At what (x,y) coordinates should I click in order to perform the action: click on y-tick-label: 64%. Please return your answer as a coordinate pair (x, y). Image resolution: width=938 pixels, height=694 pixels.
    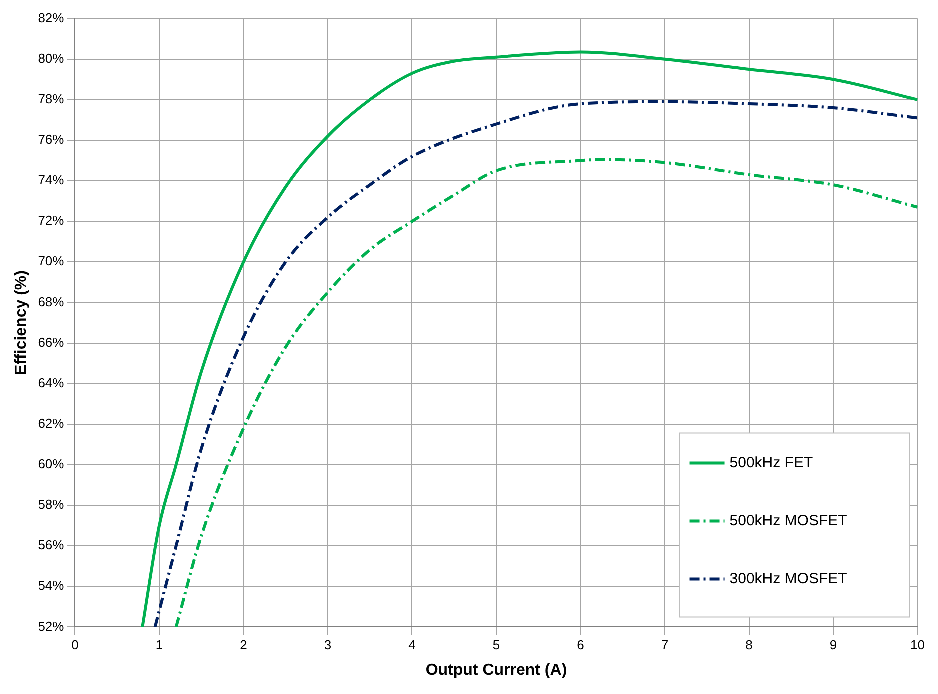
    Looking at the image, I should click on (51, 382).